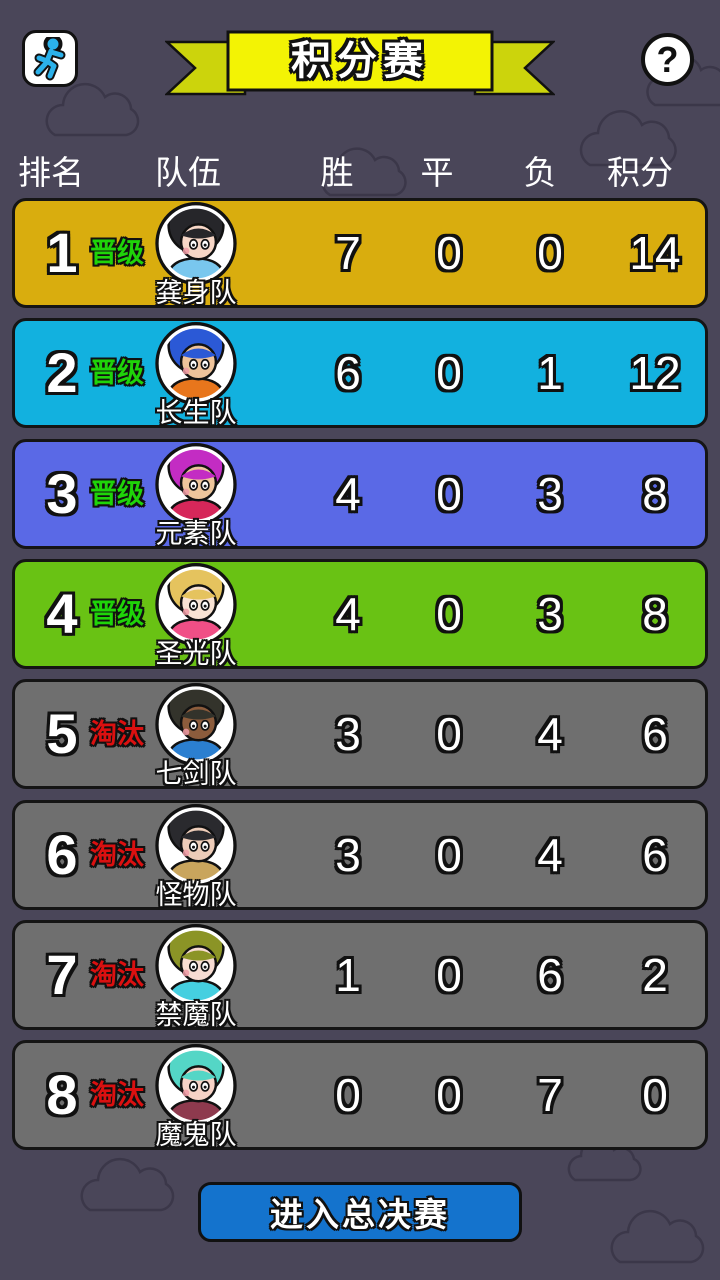 This screenshot has width=720, height=1280. I want to click on team-name: 圣光队, so click(196, 654).